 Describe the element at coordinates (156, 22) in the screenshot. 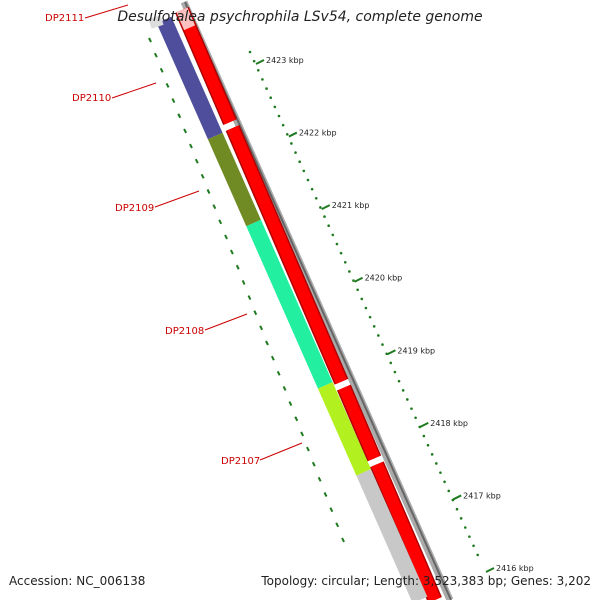

I see `gene-feature-dp2111` at that location.